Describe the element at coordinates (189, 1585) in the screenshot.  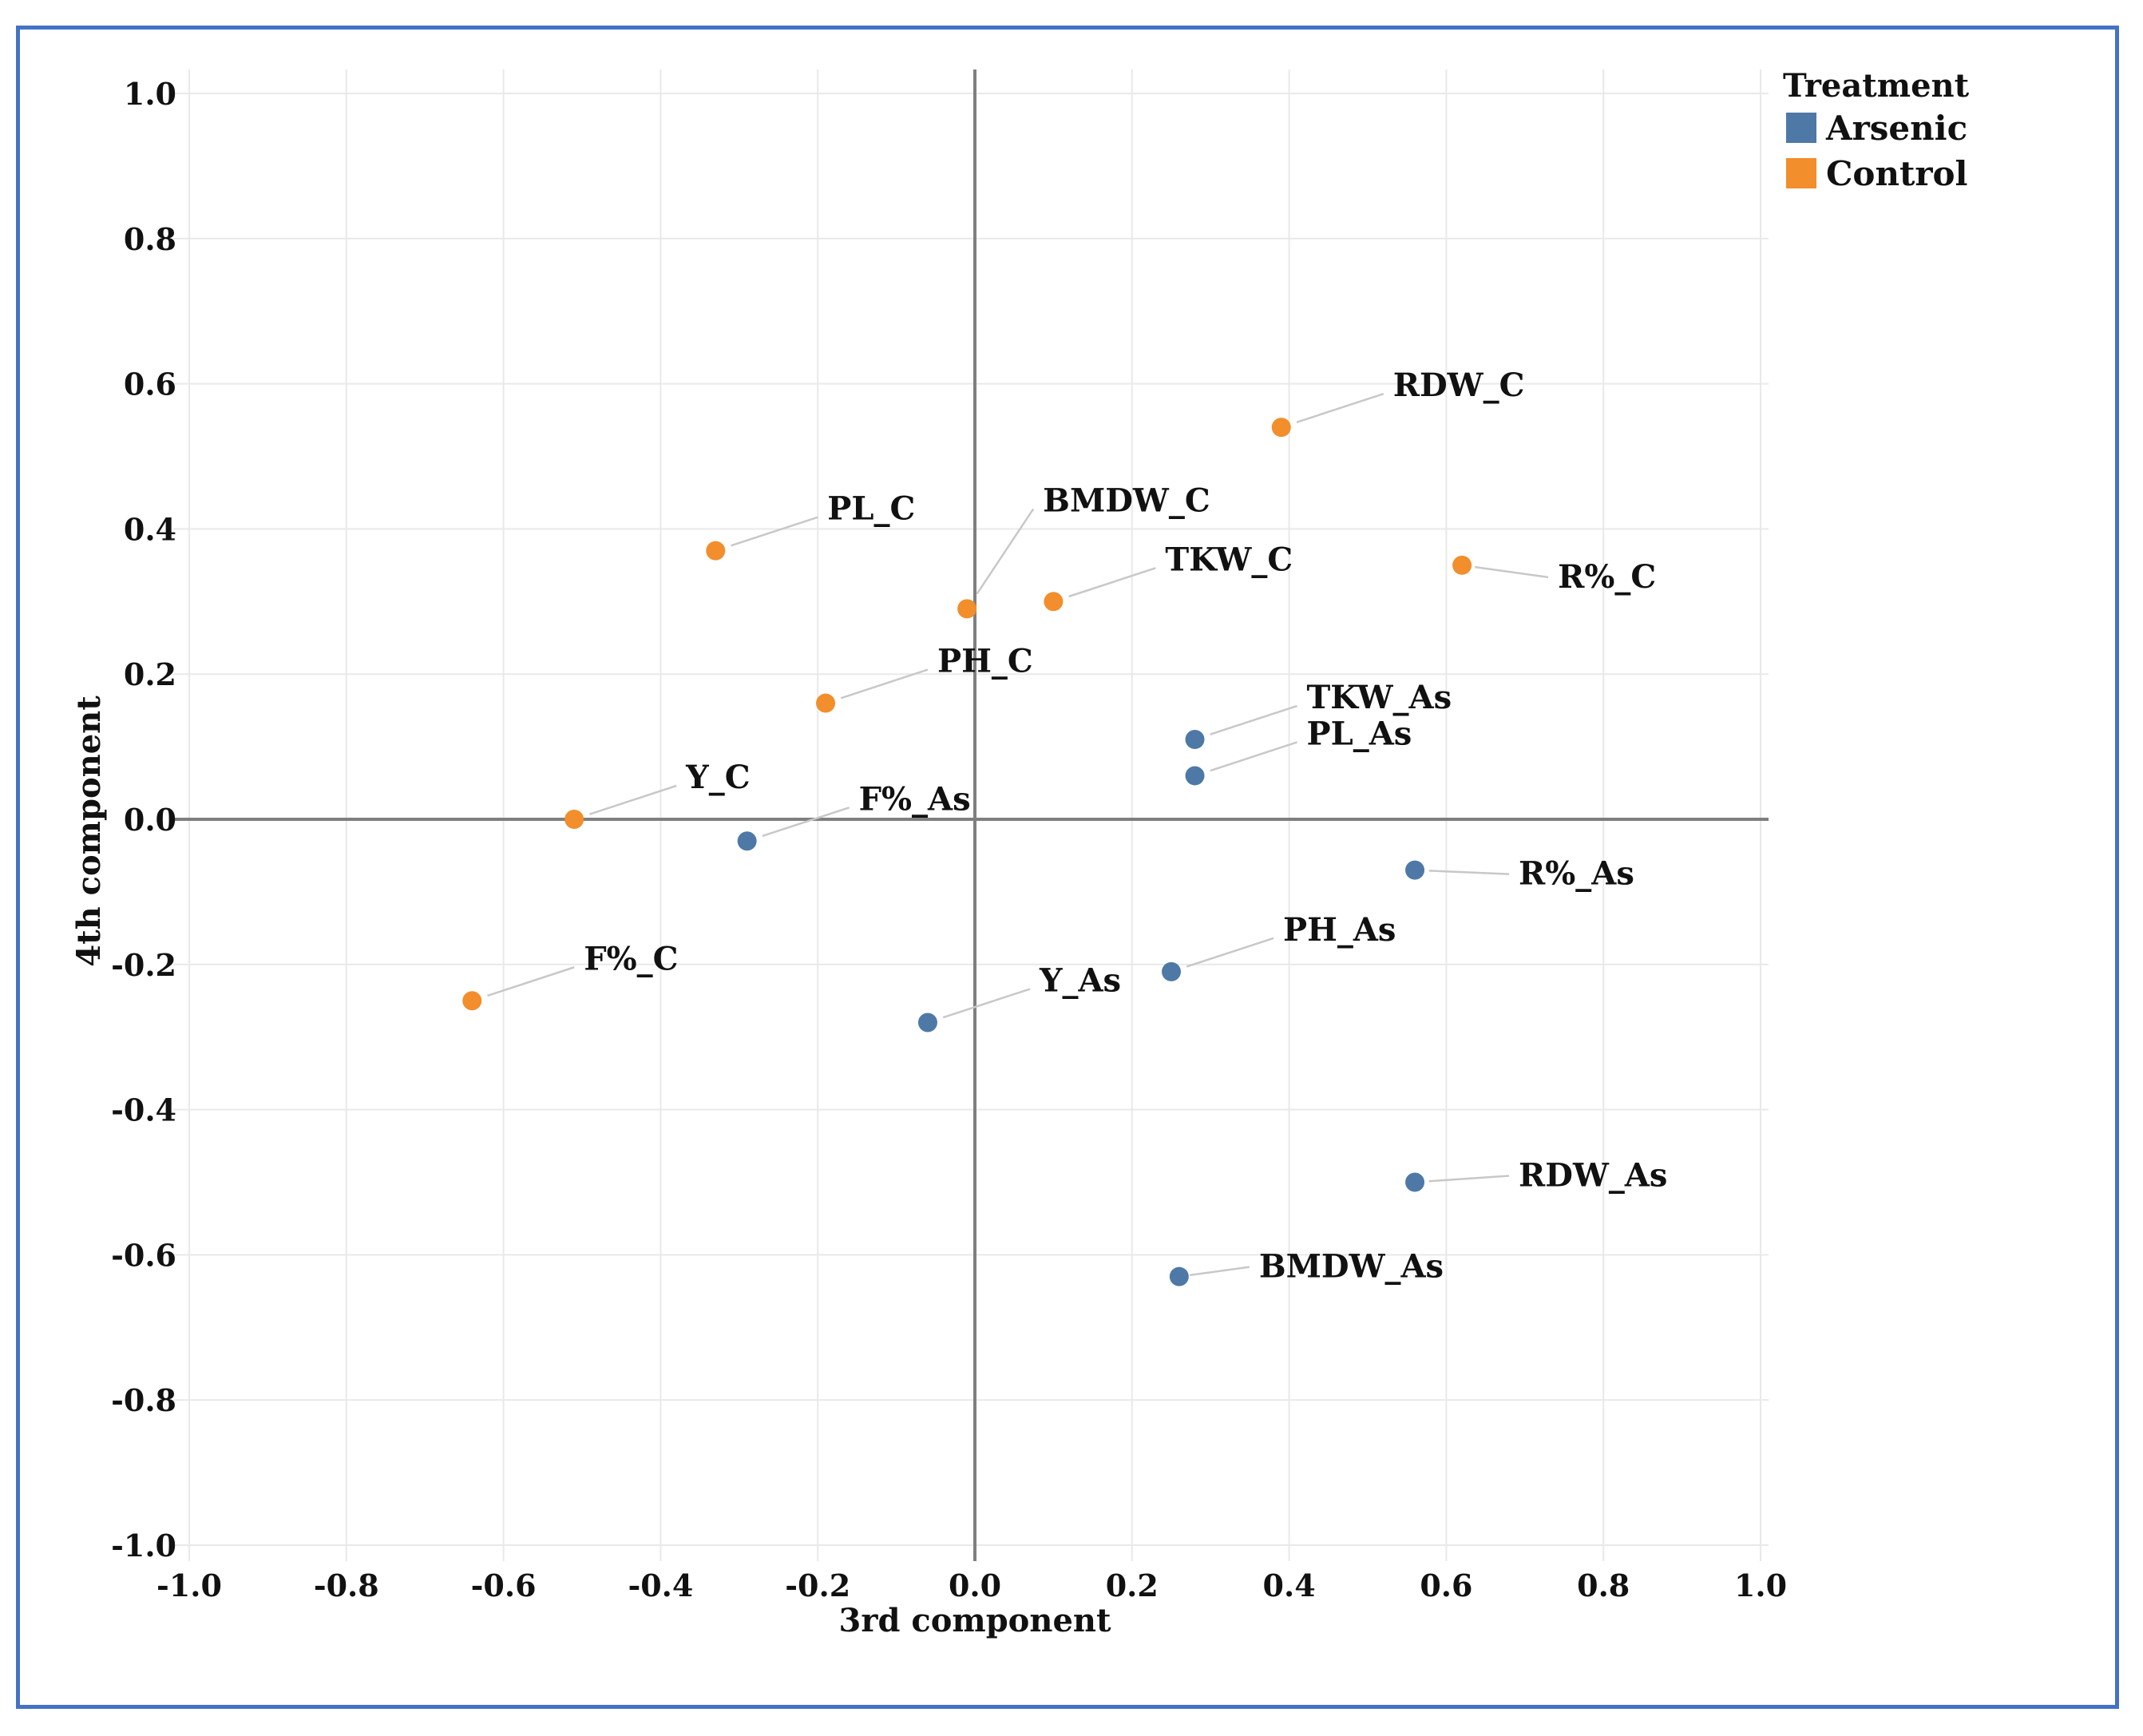
I see `x-tick-label: -1.0` at that location.